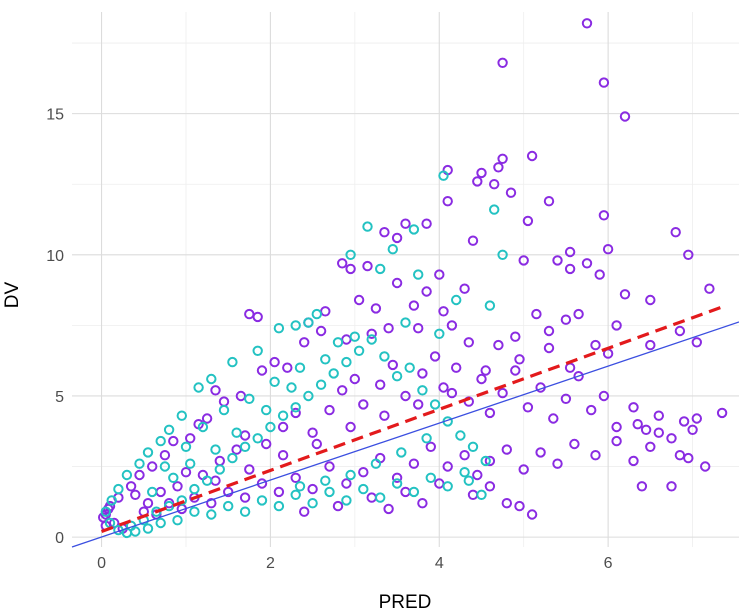  I want to click on y-tick-label: 5, so click(59, 397).